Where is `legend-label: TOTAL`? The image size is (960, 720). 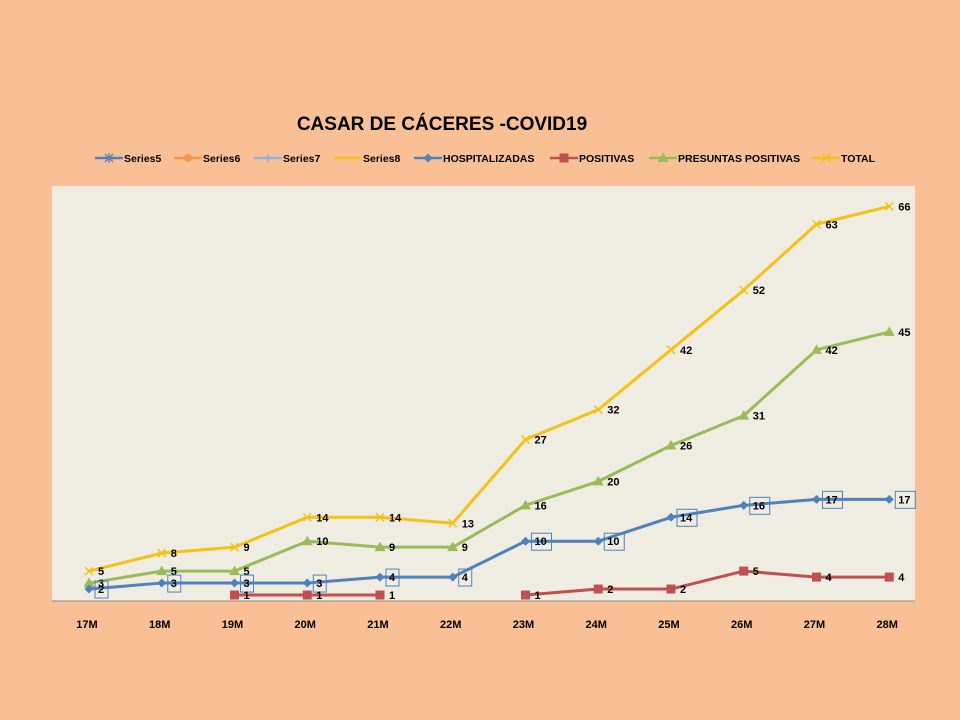 legend-label: TOTAL is located at coordinates (858, 159).